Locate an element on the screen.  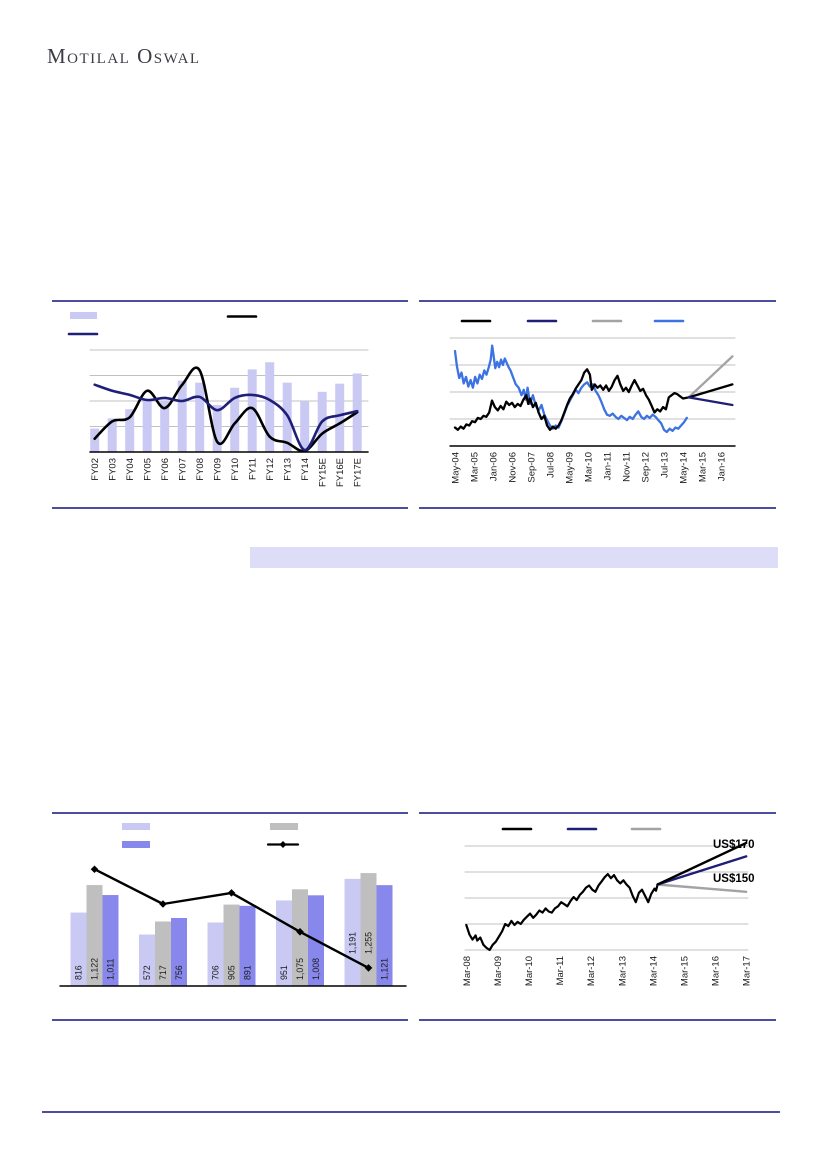
bar-value-label: 905 is located at coordinates (232, 972).